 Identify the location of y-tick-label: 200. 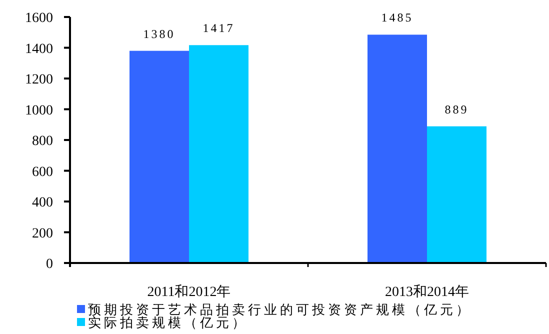
(42, 234).